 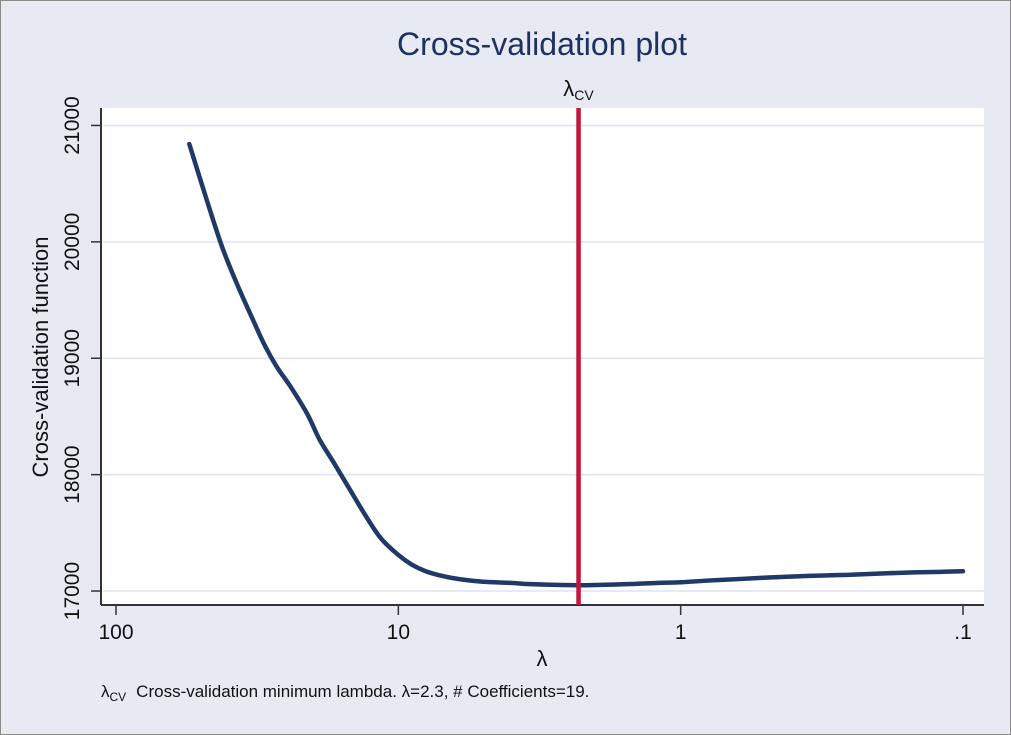 I want to click on x-axis-title: λ, so click(x=542, y=658).